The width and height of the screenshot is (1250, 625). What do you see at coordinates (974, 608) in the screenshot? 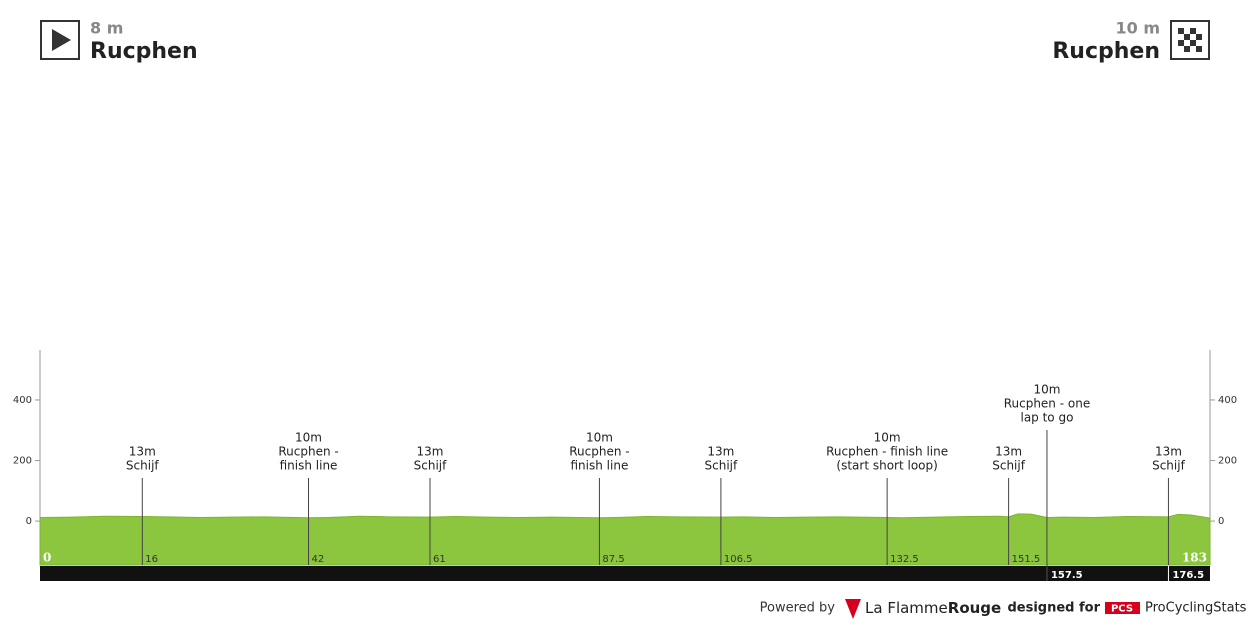
I see `brand-b: Rouge` at bounding box center [974, 608].